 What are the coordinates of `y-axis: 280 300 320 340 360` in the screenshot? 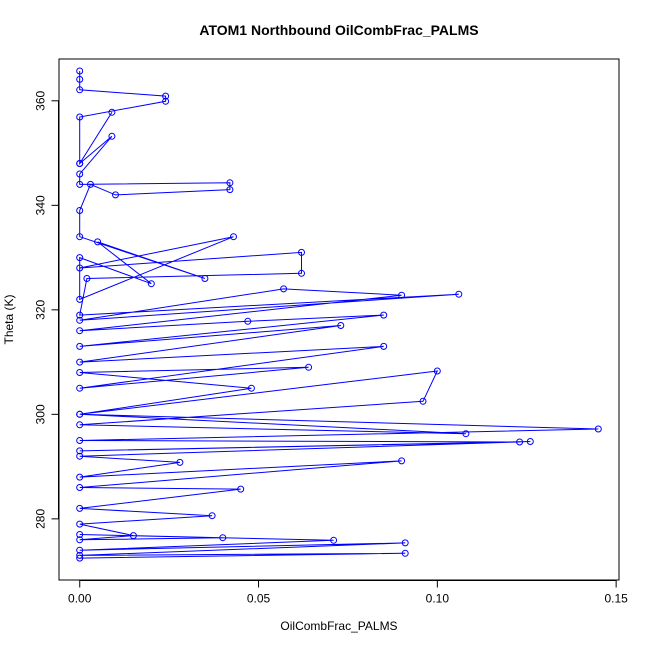 It's located at (46, 309).